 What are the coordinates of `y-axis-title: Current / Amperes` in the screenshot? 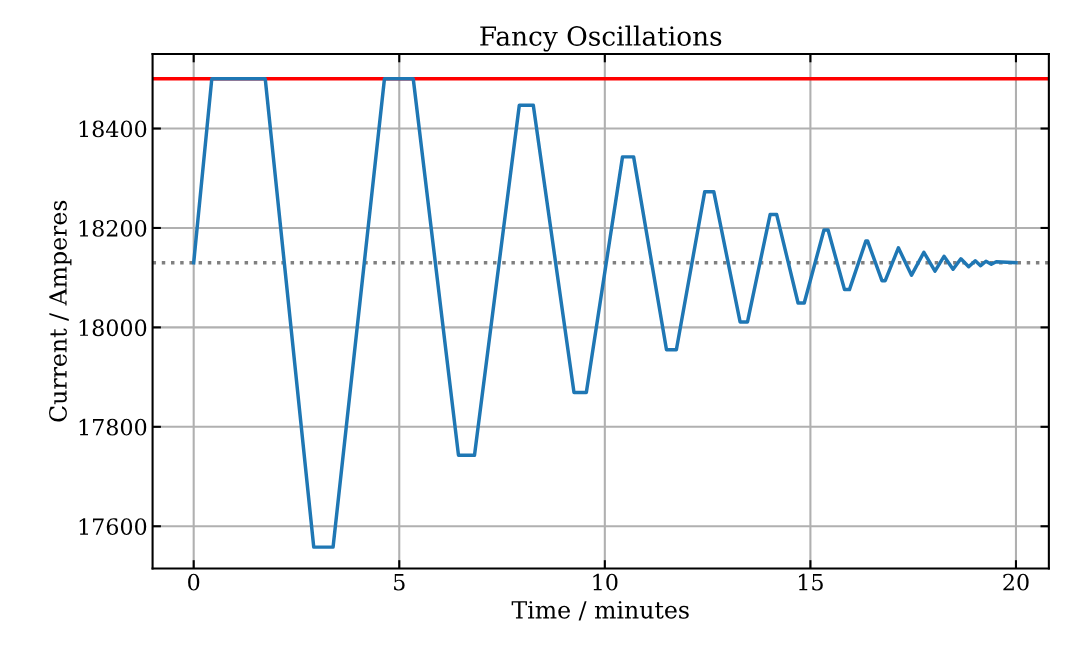 It's located at (60, 311).